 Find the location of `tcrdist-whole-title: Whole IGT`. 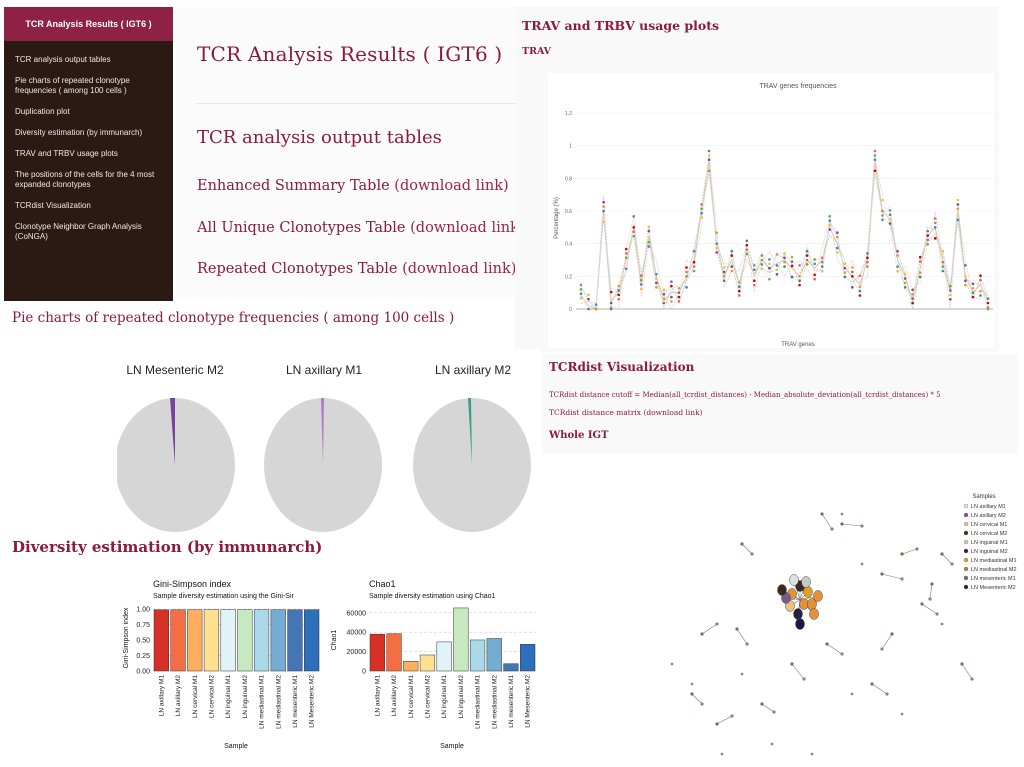

tcrdist-whole-title: Whole IGT is located at coordinates (579, 435).